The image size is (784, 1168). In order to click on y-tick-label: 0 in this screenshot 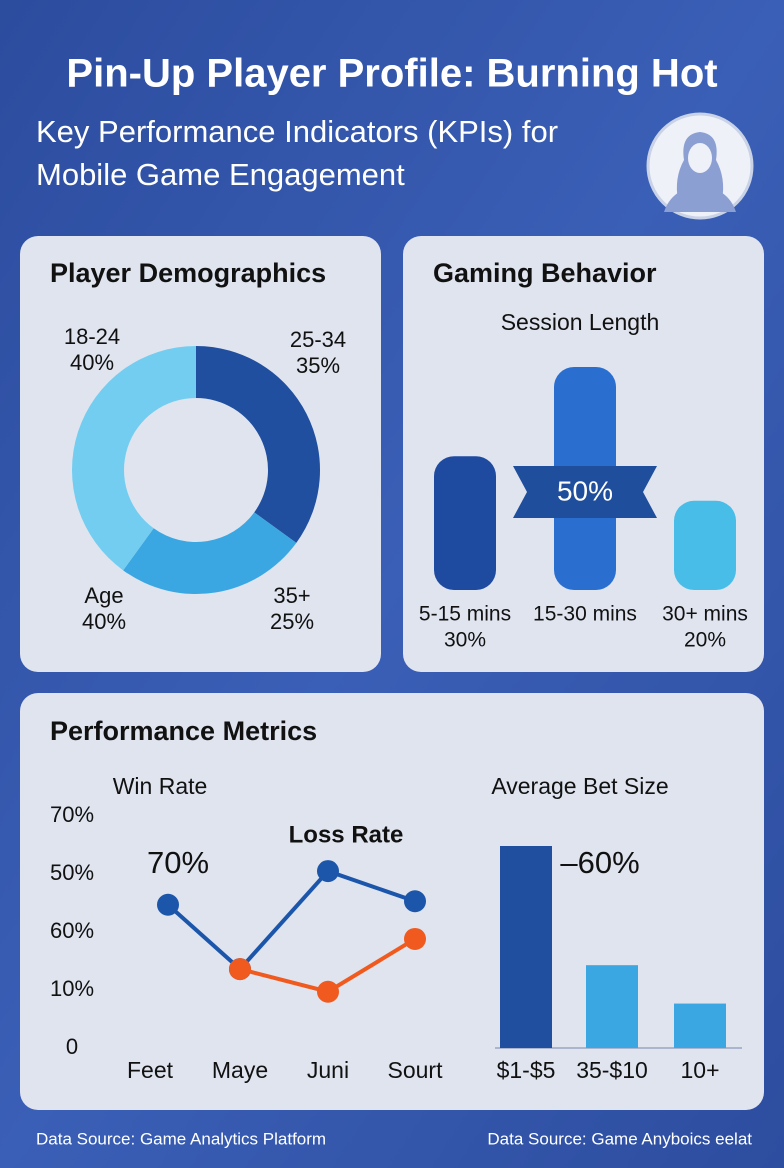, I will do `click(72, 1046)`.